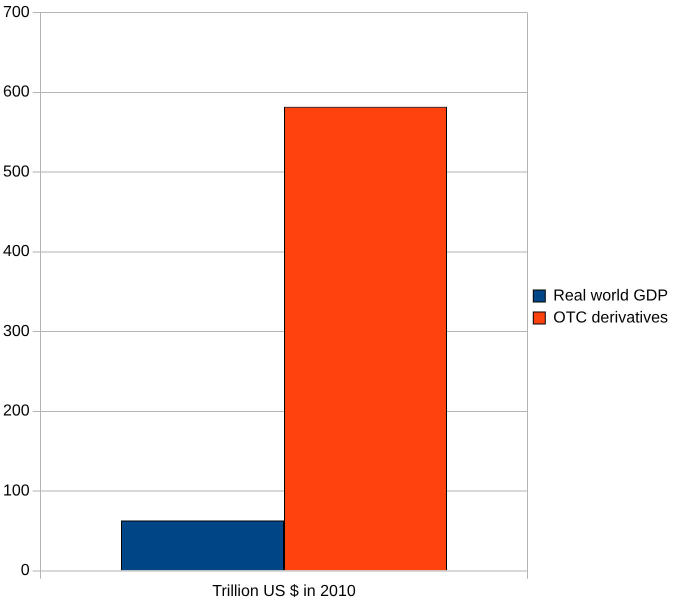 The width and height of the screenshot is (678, 614). What do you see at coordinates (284, 591) in the screenshot?
I see `x-tick-label: Trillion US $ in 2010` at bounding box center [284, 591].